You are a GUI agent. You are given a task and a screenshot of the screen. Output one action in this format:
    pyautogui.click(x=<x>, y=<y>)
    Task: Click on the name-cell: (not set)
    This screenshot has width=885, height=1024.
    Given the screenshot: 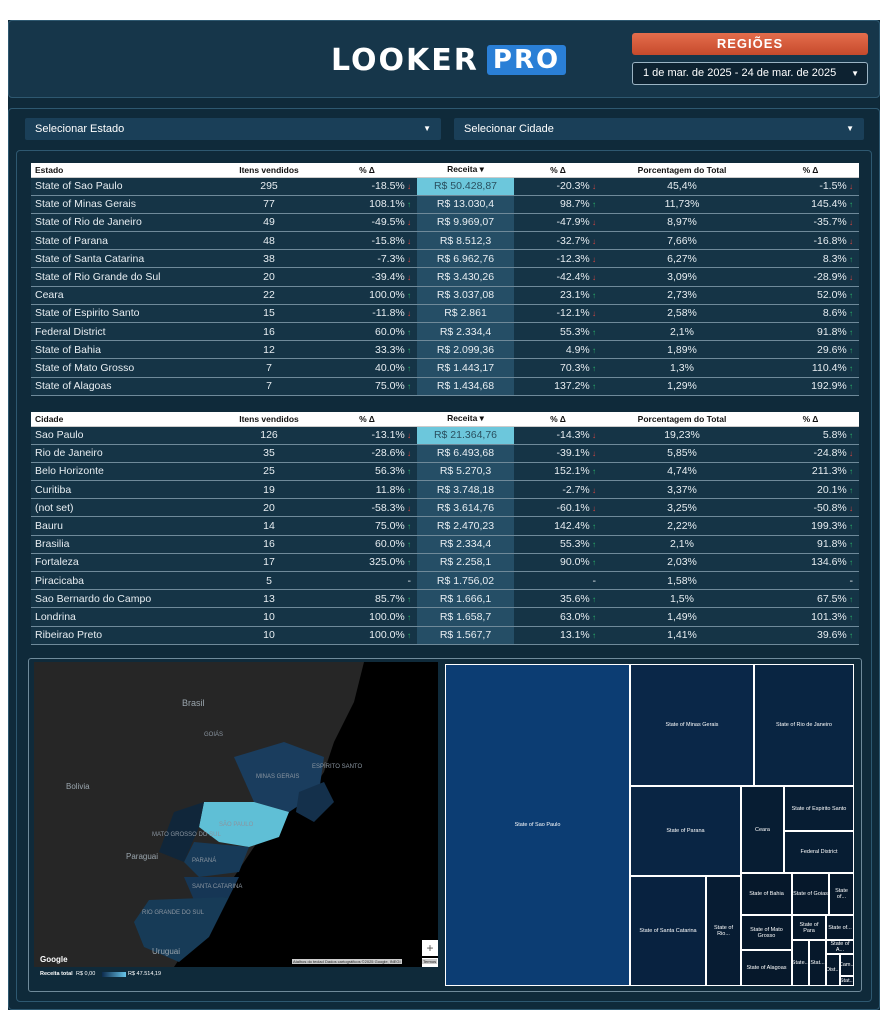 What is the action you would take?
    pyautogui.click(x=126, y=508)
    